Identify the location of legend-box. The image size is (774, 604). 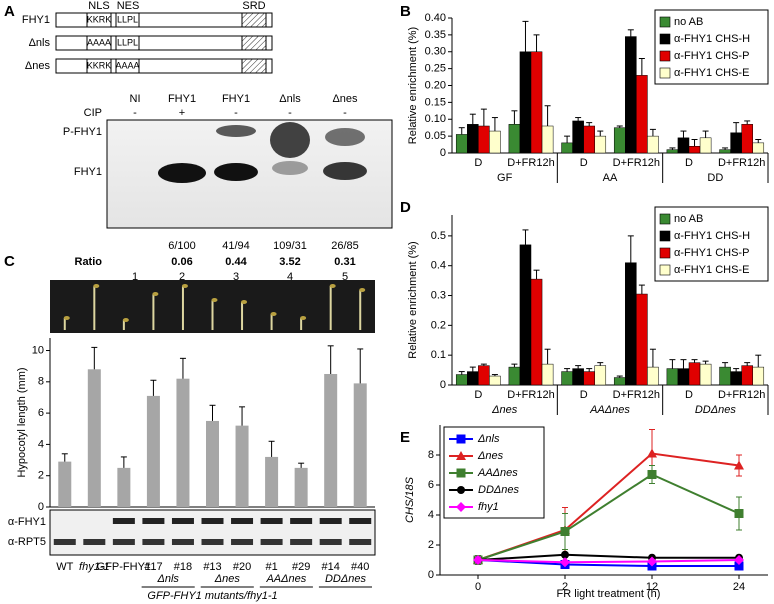
(711, 47).